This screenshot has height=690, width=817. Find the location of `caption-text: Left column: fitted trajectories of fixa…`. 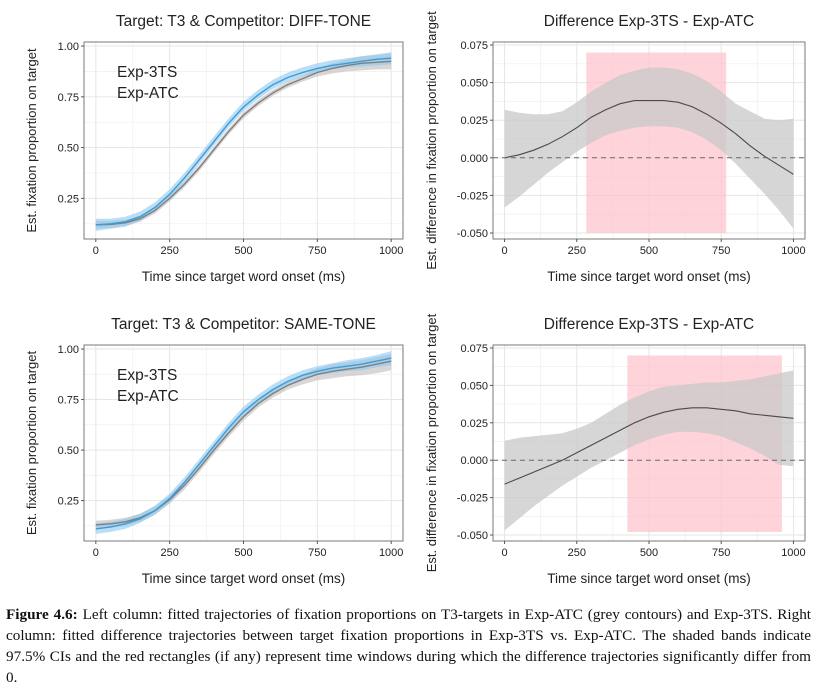

caption-text: Left column: fitted trajectories of fixa… is located at coordinates (409, 646).